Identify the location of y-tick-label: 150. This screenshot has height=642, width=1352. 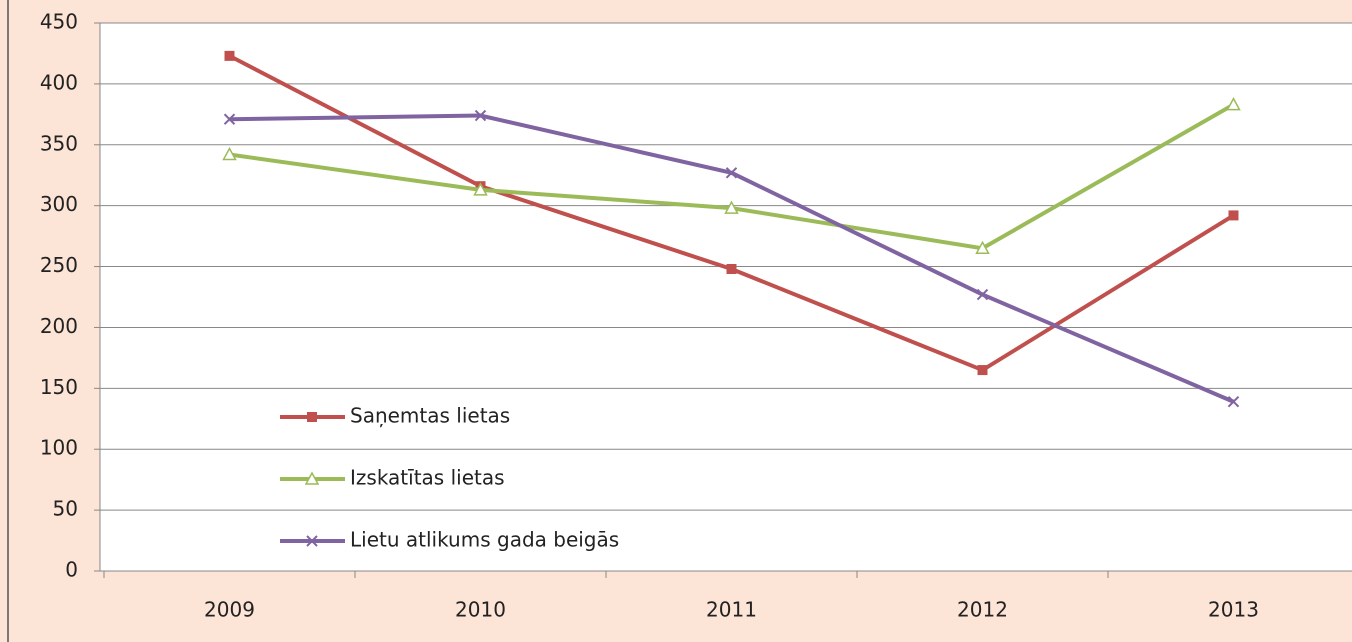
(59, 387).